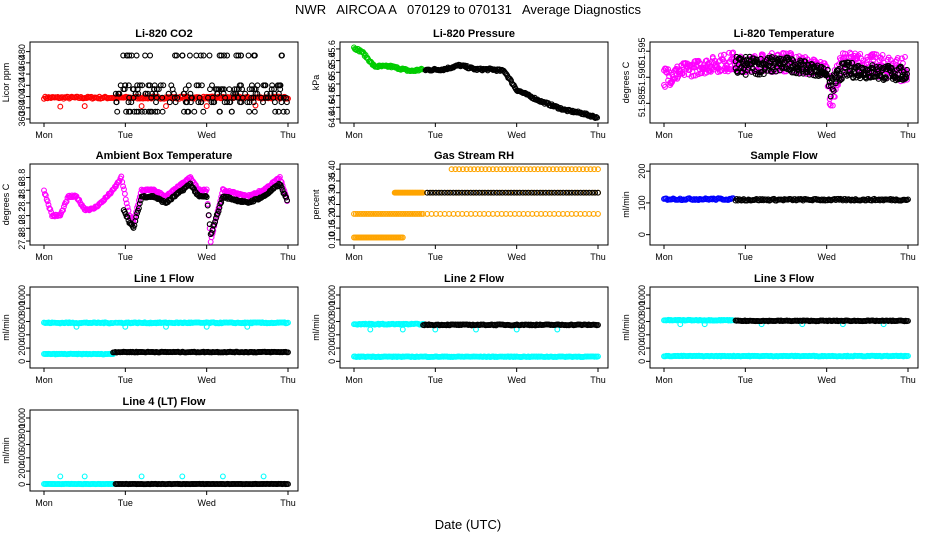  What do you see at coordinates (163, 34) in the screenshot?
I see `panel-title: Li-820 CO2` at bounding box center [163, 34].